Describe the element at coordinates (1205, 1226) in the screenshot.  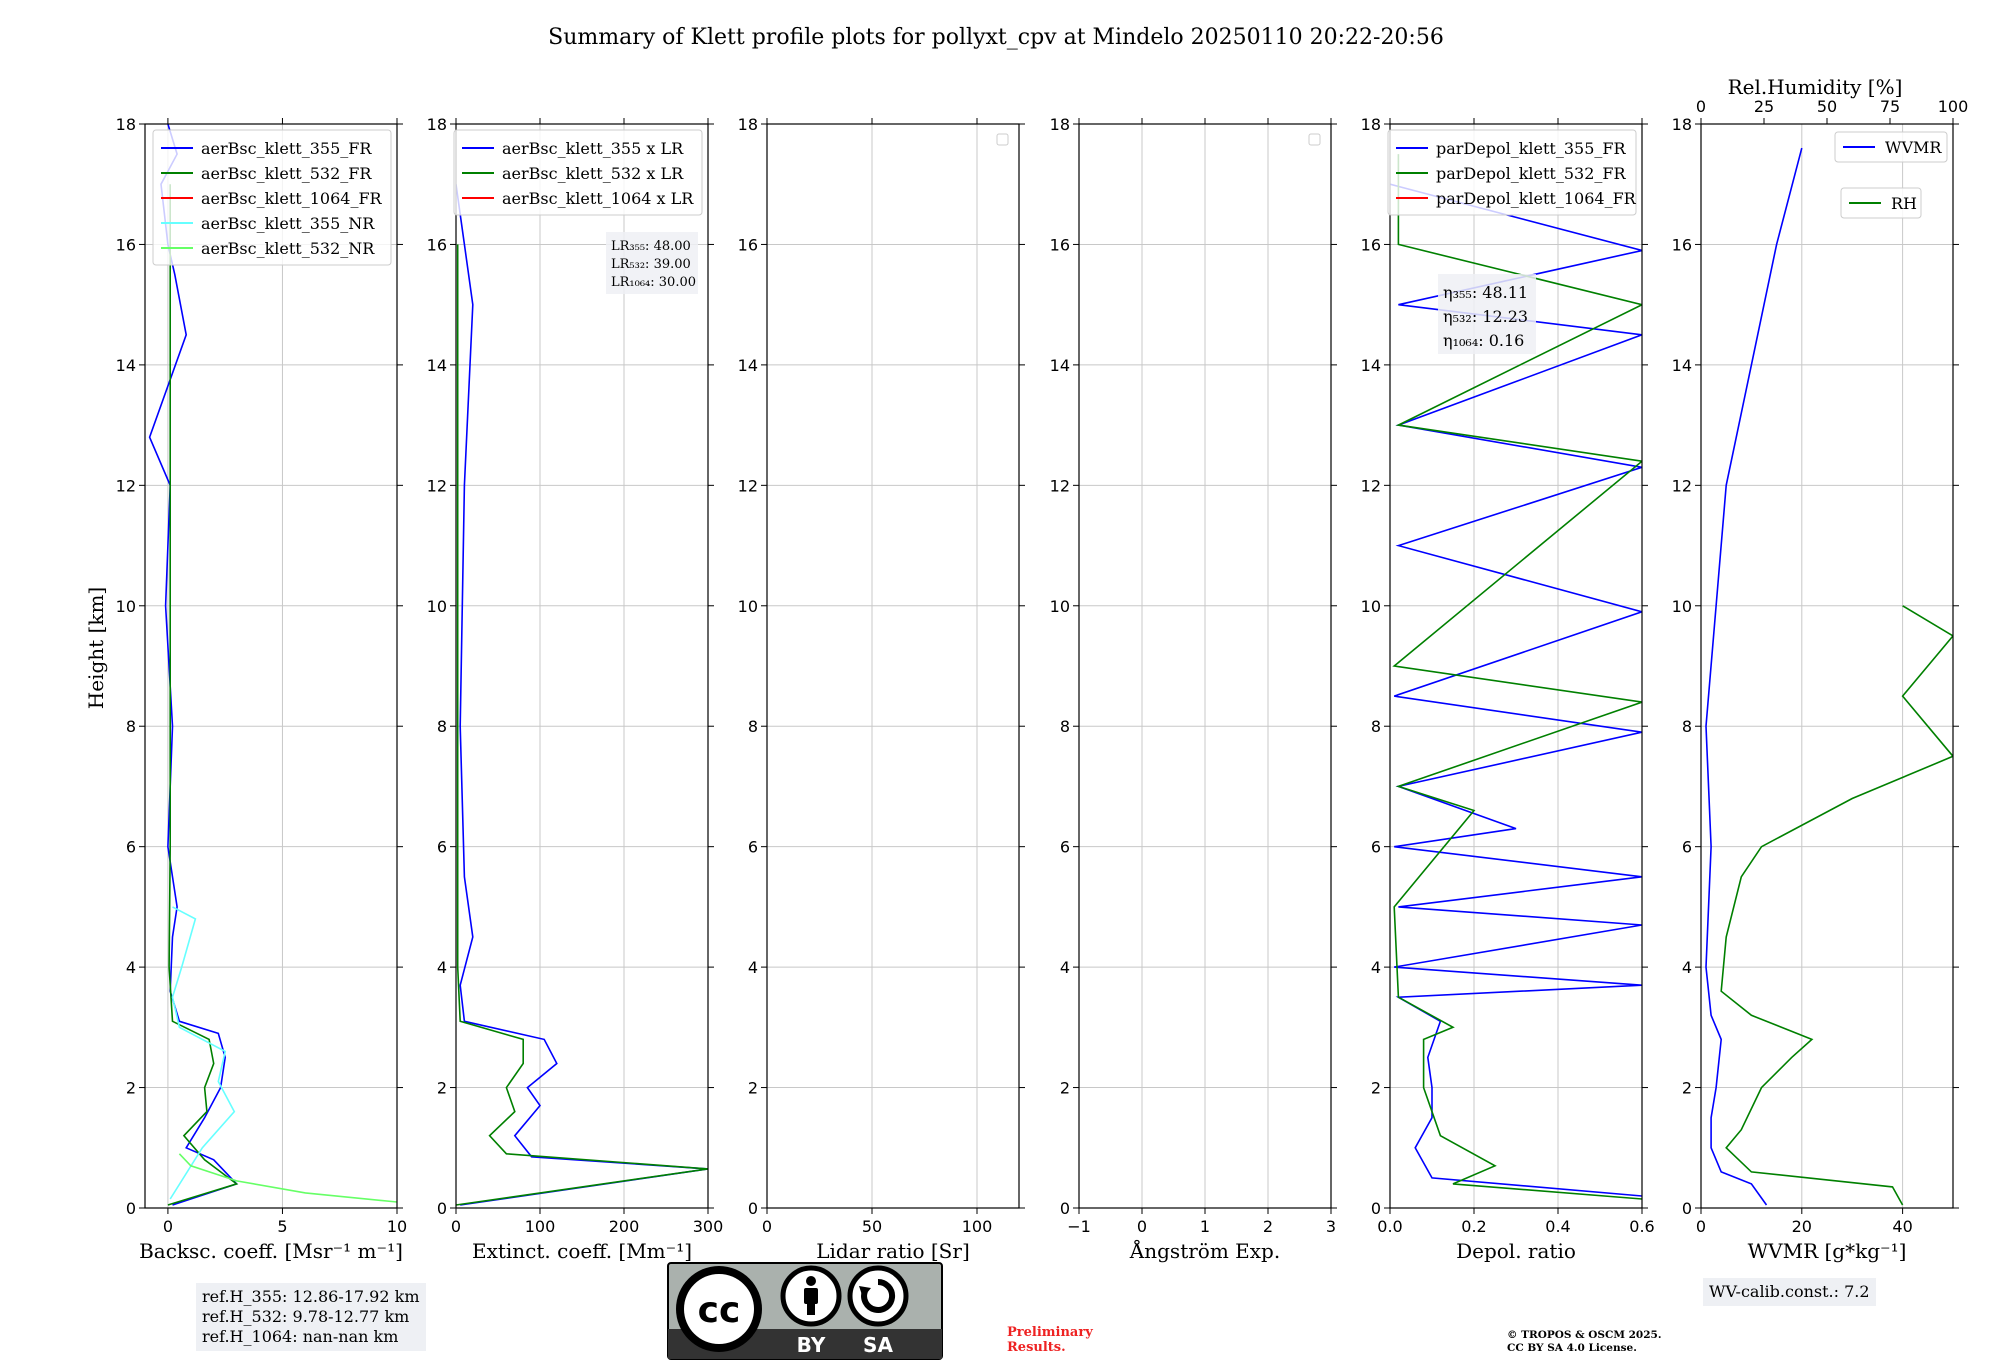
I see `x-tick-label: 1` at that location.